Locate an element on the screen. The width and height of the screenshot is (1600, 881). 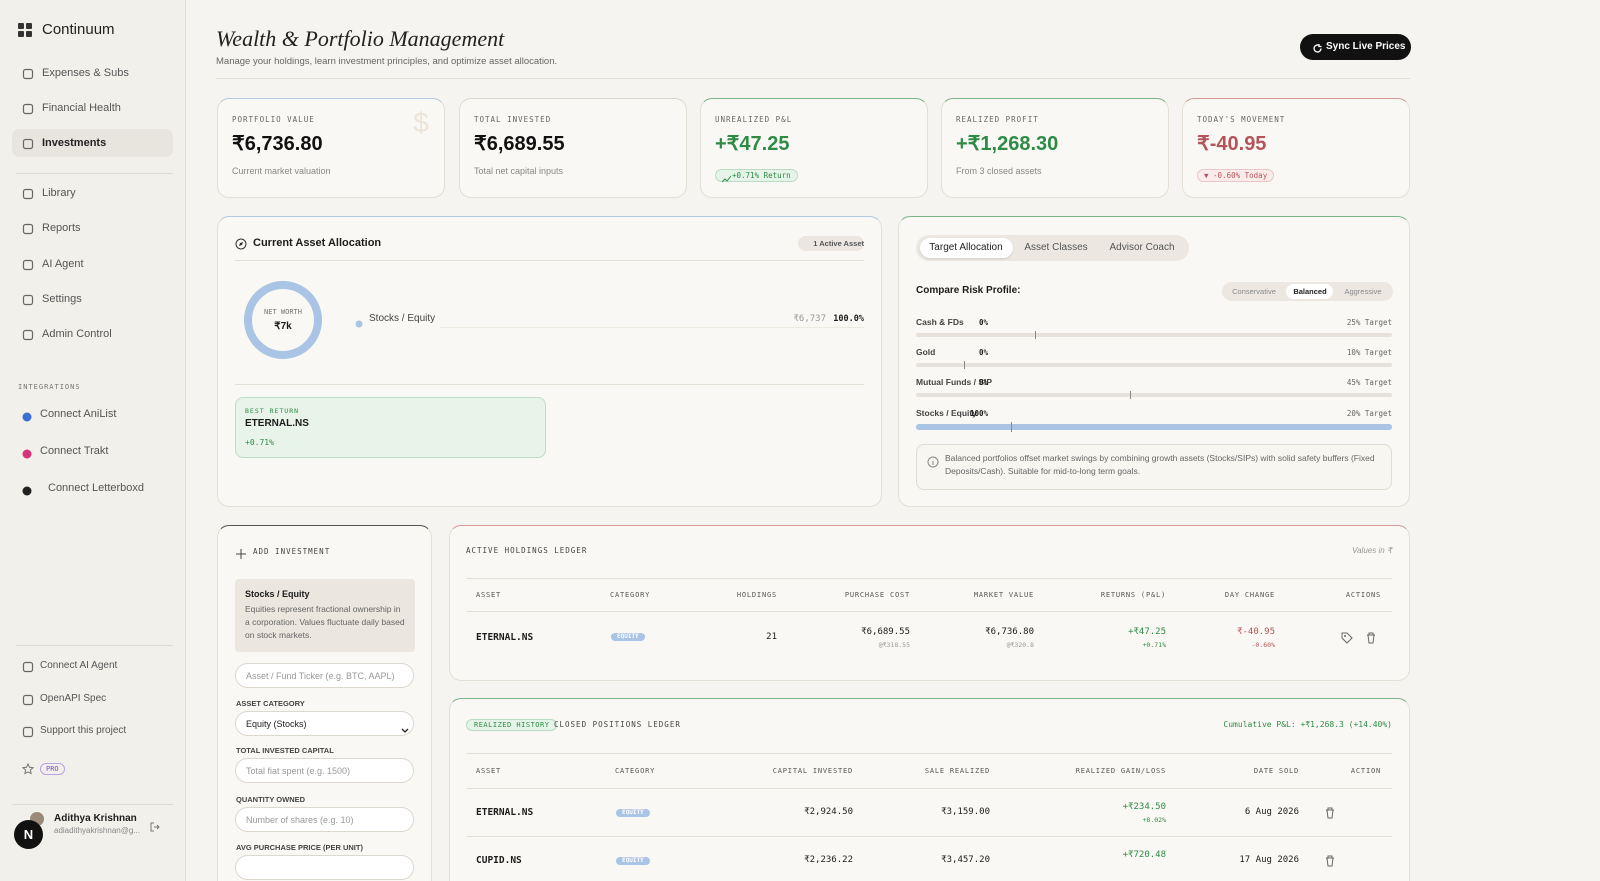
integration-link: Connect Trakt is located at coordinates (74, 450).